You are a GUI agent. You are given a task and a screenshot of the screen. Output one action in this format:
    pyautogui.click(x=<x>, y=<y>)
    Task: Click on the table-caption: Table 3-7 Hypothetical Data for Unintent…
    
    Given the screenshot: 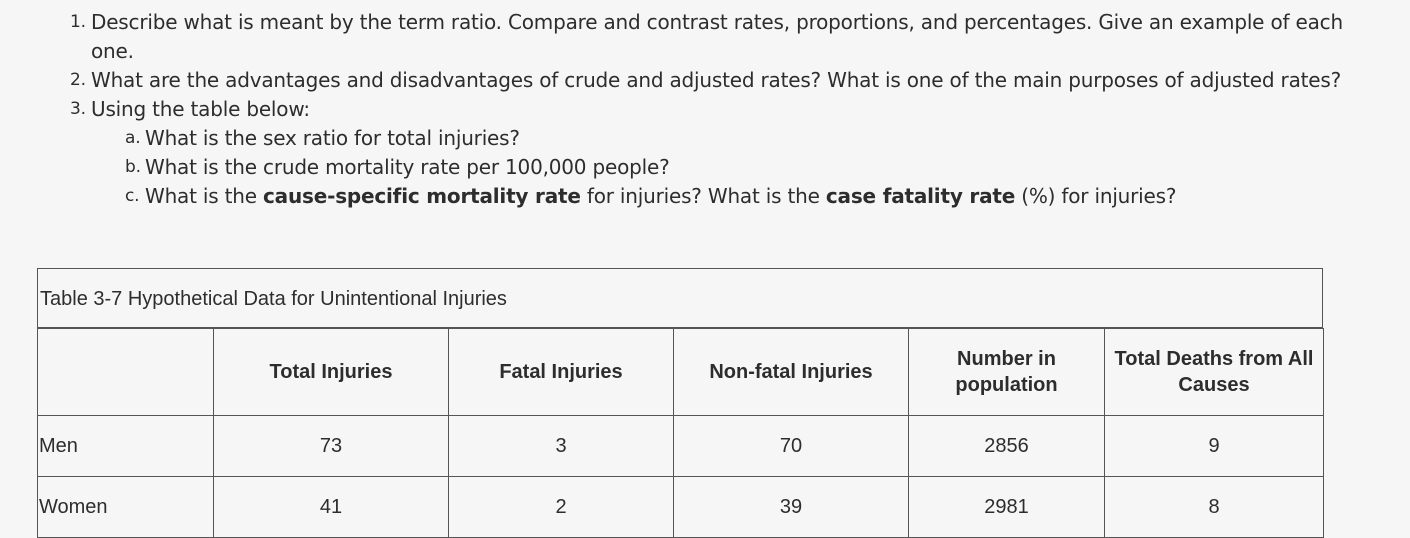 What is the action you would take?
    pyautogui.click(x=680, y=298)
    